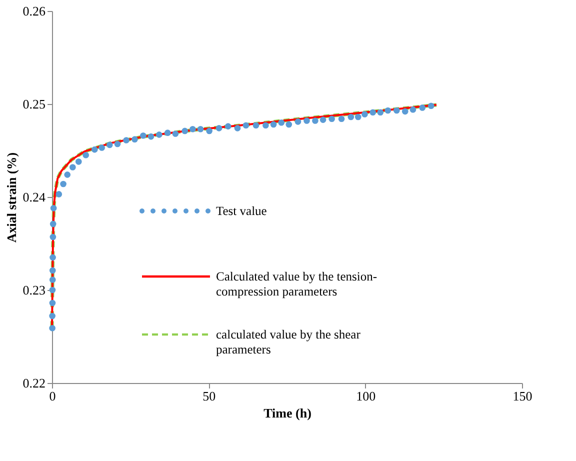 Image resolution: width=576 pixels, height=461 pixels. Describe the element at coordinates (34, 290) in the screenshot. I see `y-tick-label: 0.23` at that location.